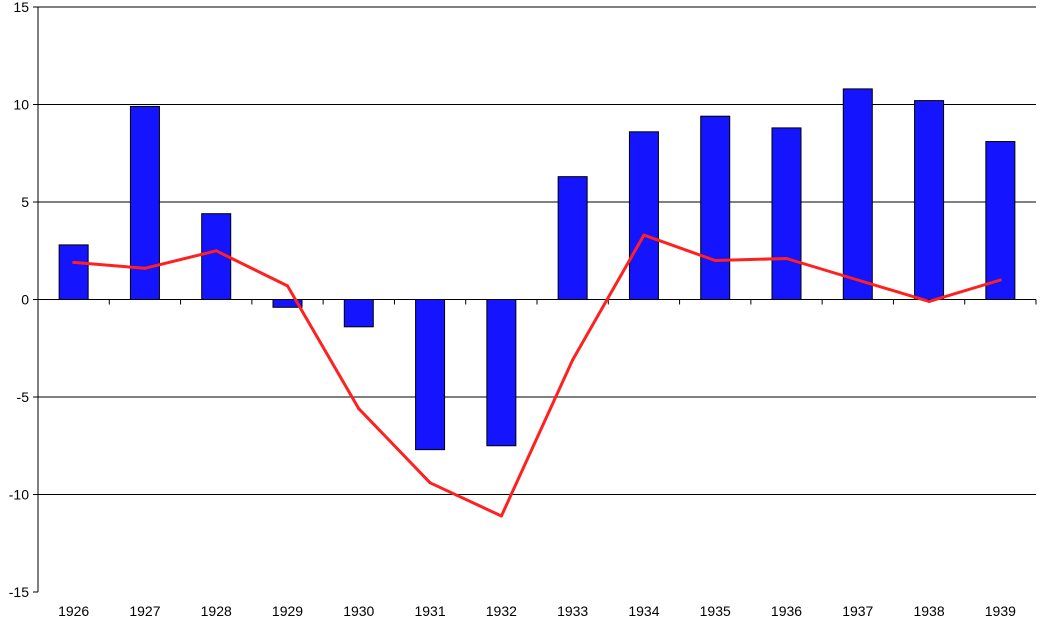  What do you see at coordinates (19, 495) in the screenshot?
I see `y-tick-label: -10` at bounding box center [19, 495].